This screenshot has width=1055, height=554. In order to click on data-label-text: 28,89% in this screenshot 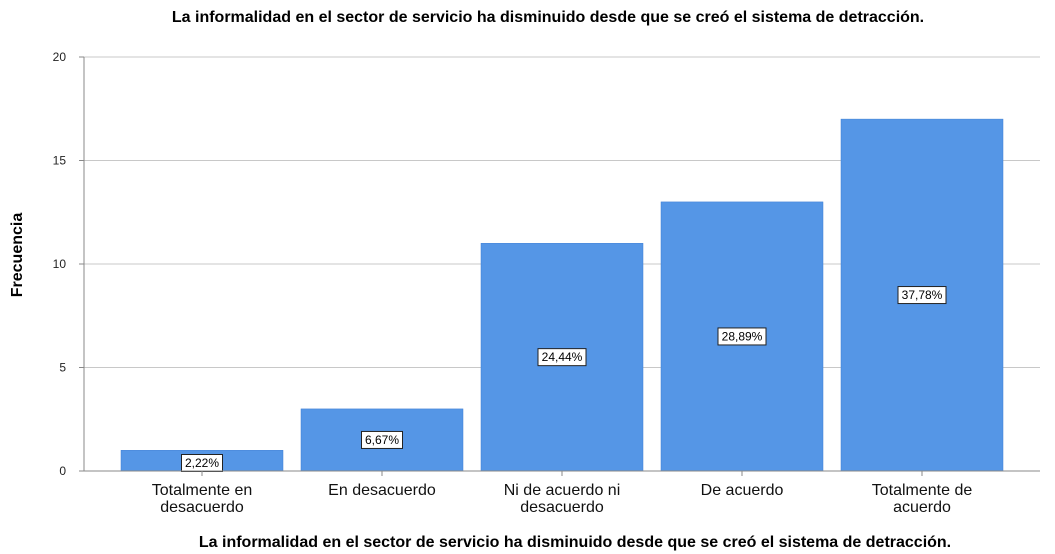, I will do `click(742, 336)`.